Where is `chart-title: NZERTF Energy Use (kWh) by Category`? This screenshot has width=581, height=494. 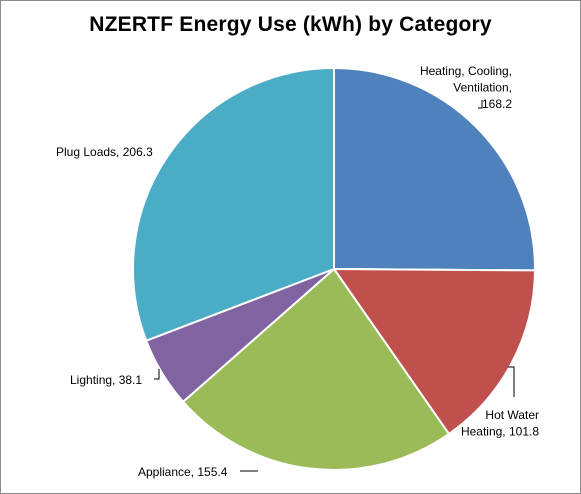
chart-title: NZERTF Energy Use (kWh) by Category is located at coordinates (290, 24).